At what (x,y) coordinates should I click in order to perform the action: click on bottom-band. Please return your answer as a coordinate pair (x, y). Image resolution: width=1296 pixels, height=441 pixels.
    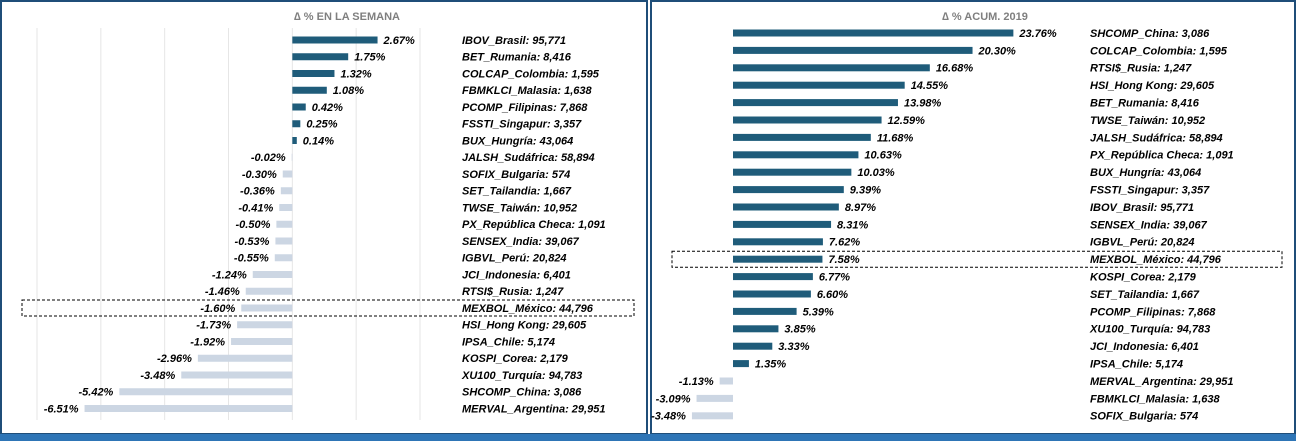
    Looking at the image, I should click on (648, 437).